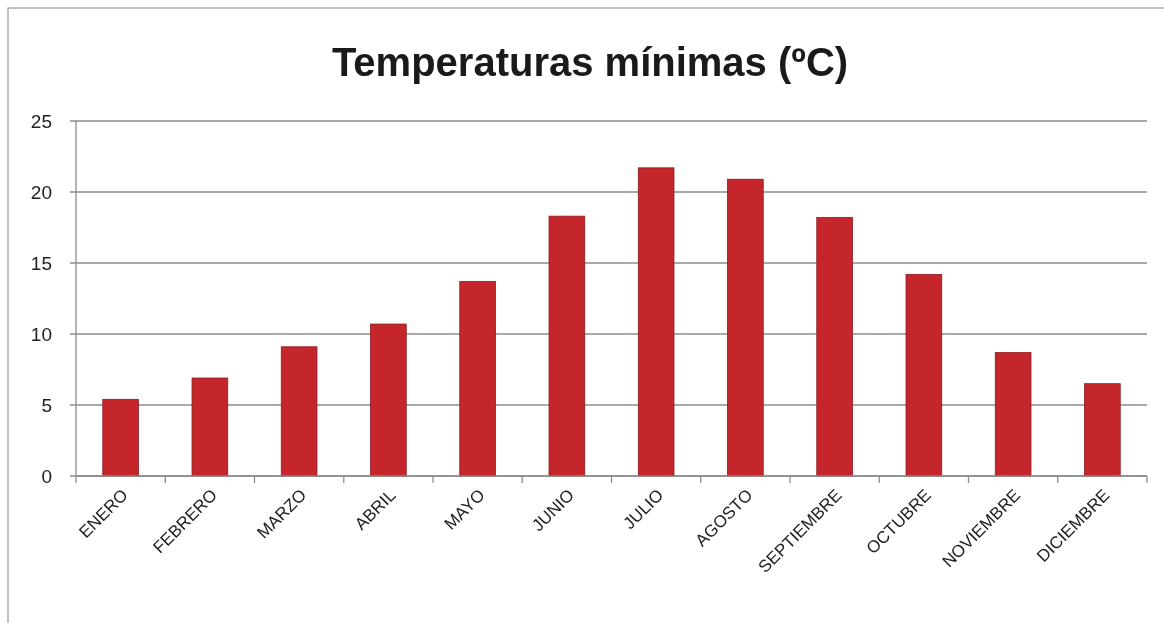 The width and height of the screenshot is (1164, 623). I want to click on y-tick-label: 10, so click(41, 334).